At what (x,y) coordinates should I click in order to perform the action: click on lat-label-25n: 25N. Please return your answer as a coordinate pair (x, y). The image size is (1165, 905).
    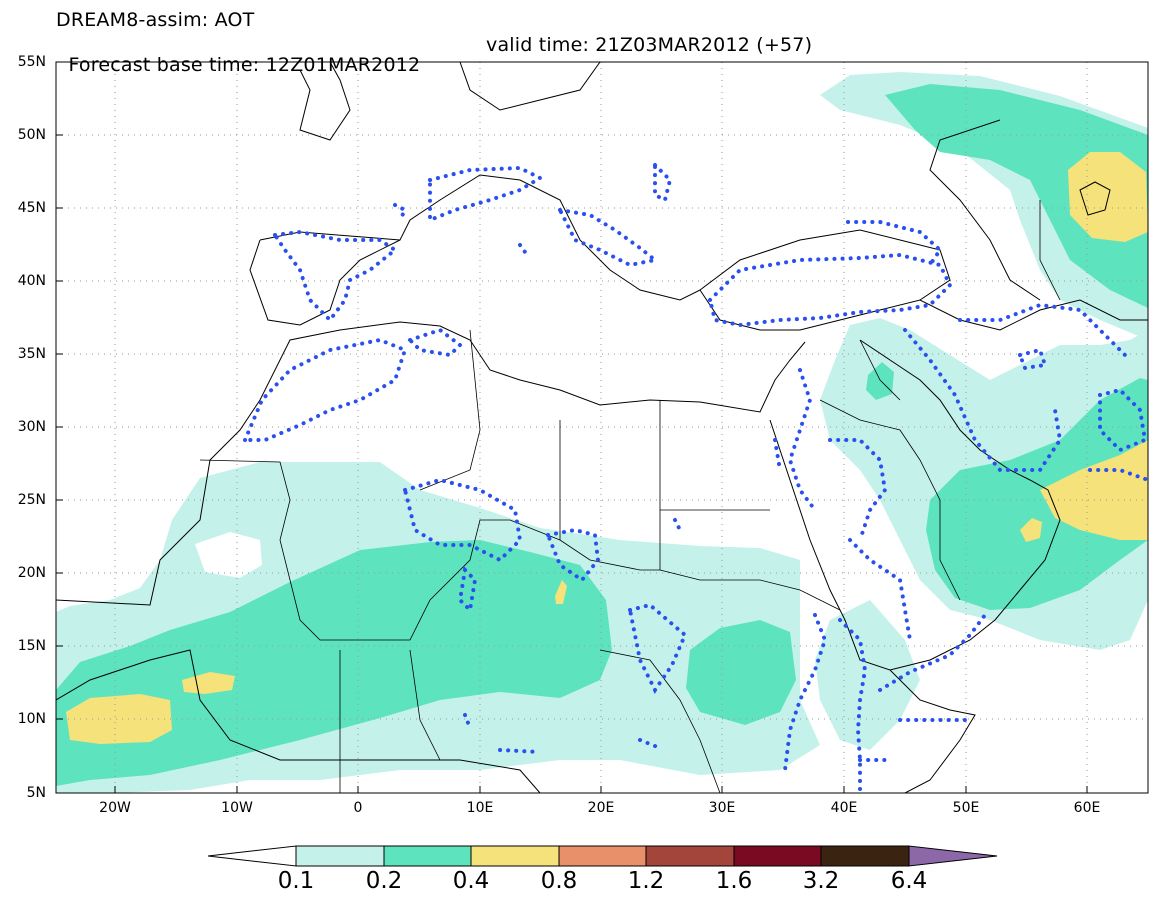
    Looking at the image, I should click on (31, 500).